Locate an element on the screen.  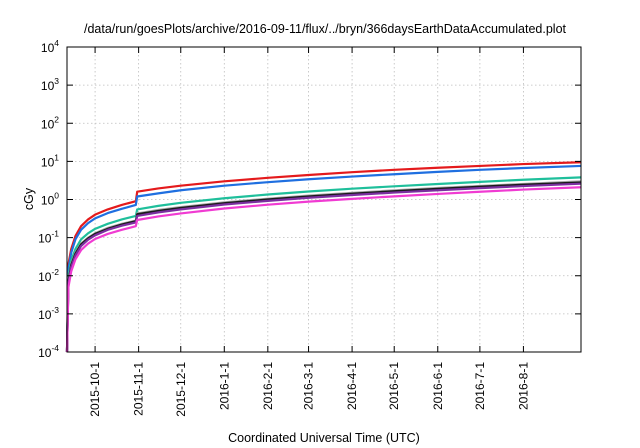
y-tick-label: 10⁰ is located at coordinates (50, 199).